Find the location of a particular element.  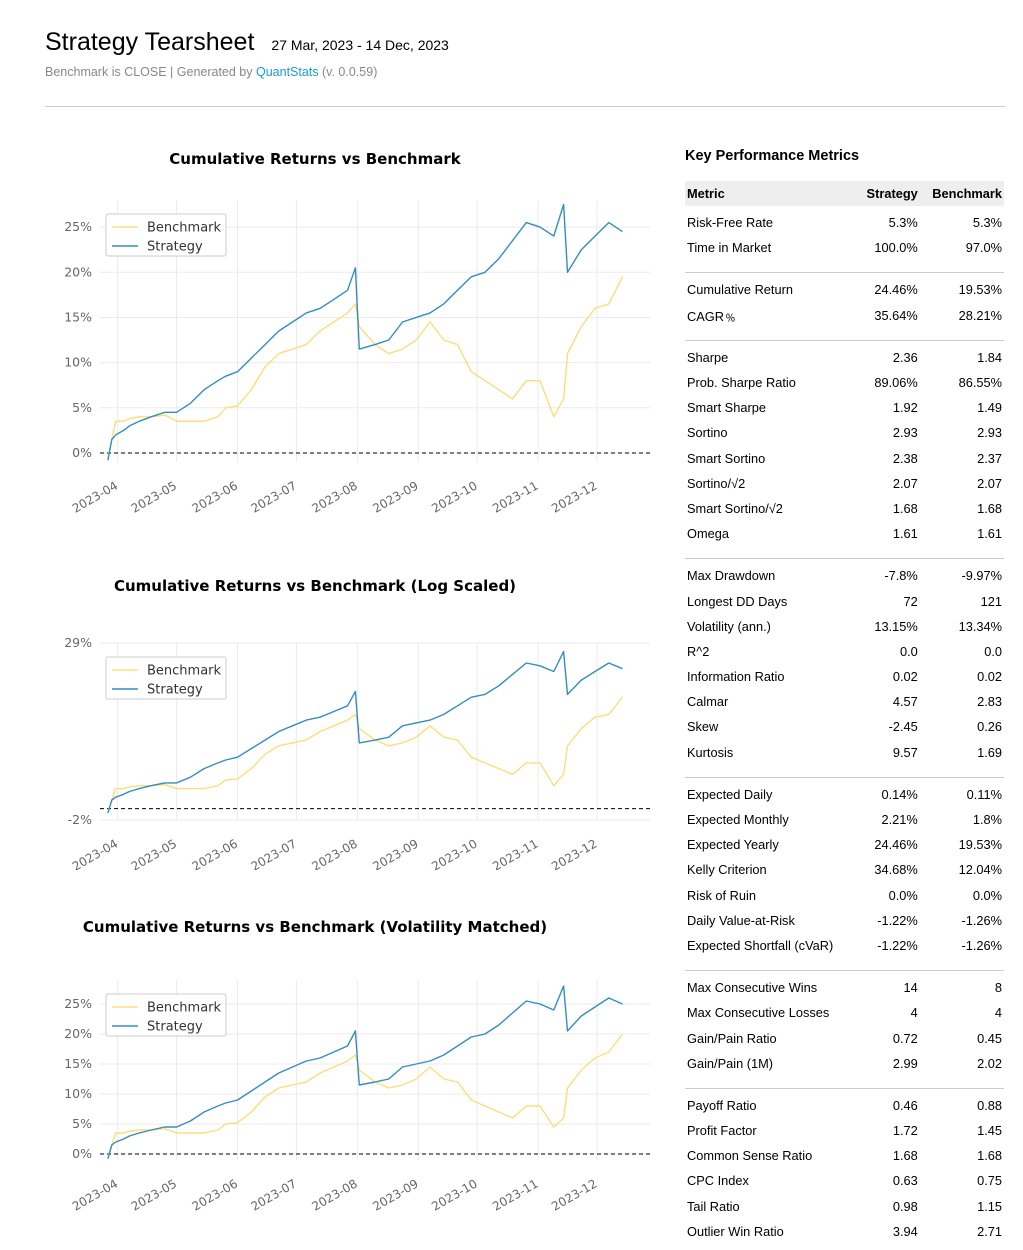

metric-name: Payoff Ratio is located at coordinates (722, 1105).